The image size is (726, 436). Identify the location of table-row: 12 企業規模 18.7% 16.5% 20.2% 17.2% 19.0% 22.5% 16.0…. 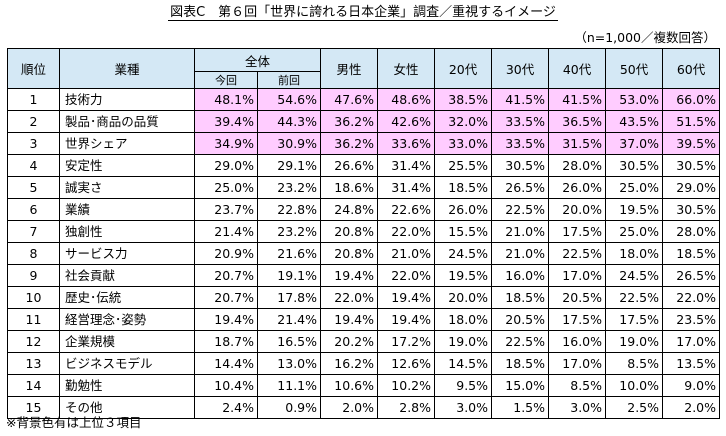
(364, 341).